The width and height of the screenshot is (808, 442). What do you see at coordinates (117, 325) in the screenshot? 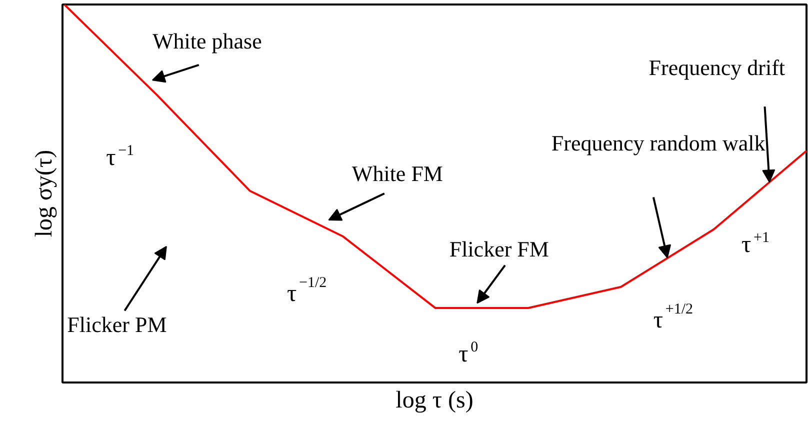
I see `annotation: Flicker PM` at bounding box center [117, 325].